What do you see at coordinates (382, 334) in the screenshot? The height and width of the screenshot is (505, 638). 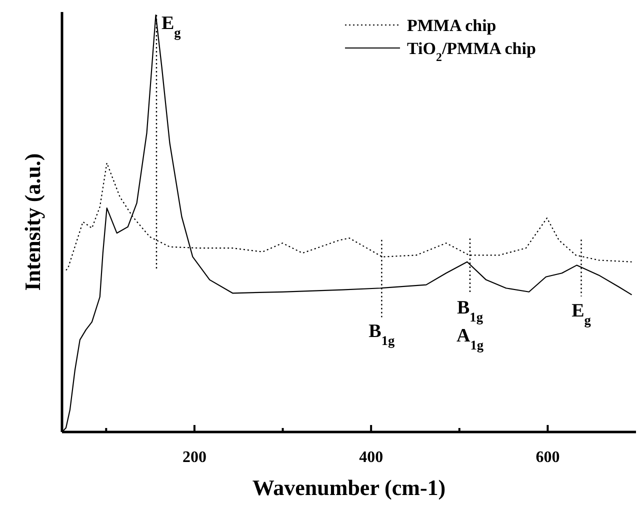 I see `ref-line-label: B$_{1g}$` at bounding box center [382, 334].